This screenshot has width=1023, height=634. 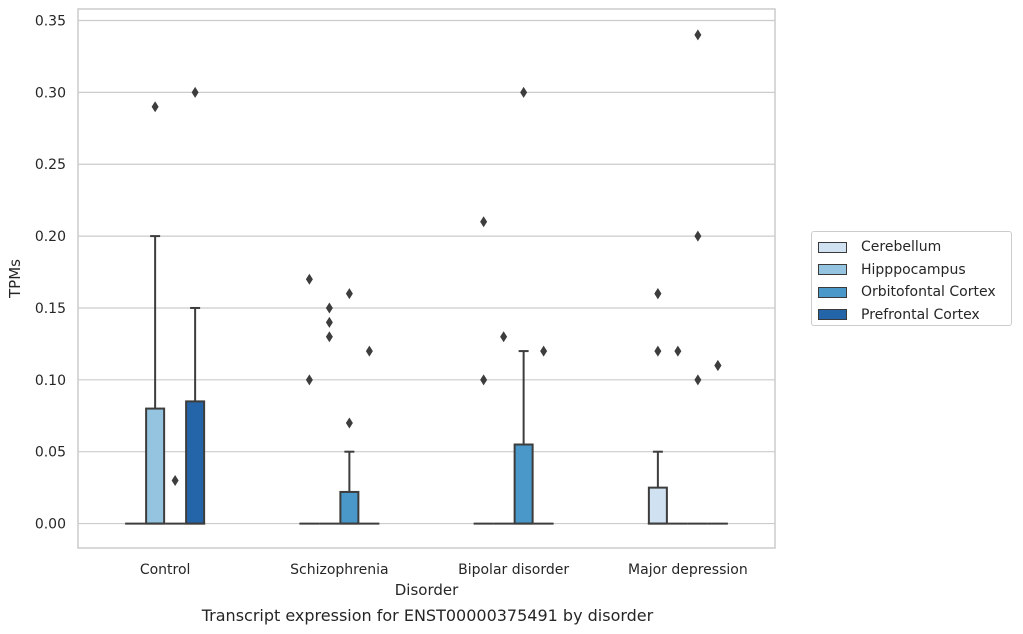 I want to click on y-tick-label: 0.25, so click(x=50, y=165).